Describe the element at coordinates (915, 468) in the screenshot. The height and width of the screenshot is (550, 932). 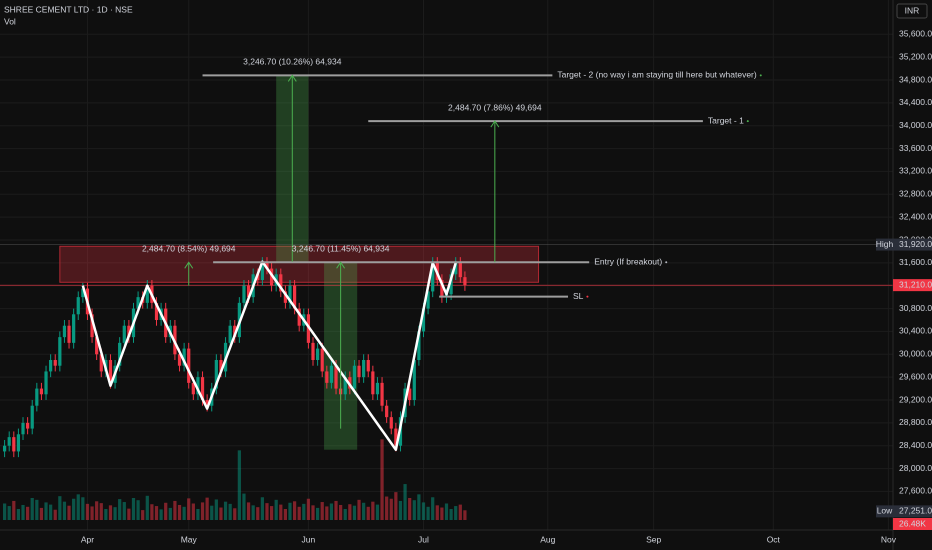
I see `y-tick-label: 28,000.00` at that location.